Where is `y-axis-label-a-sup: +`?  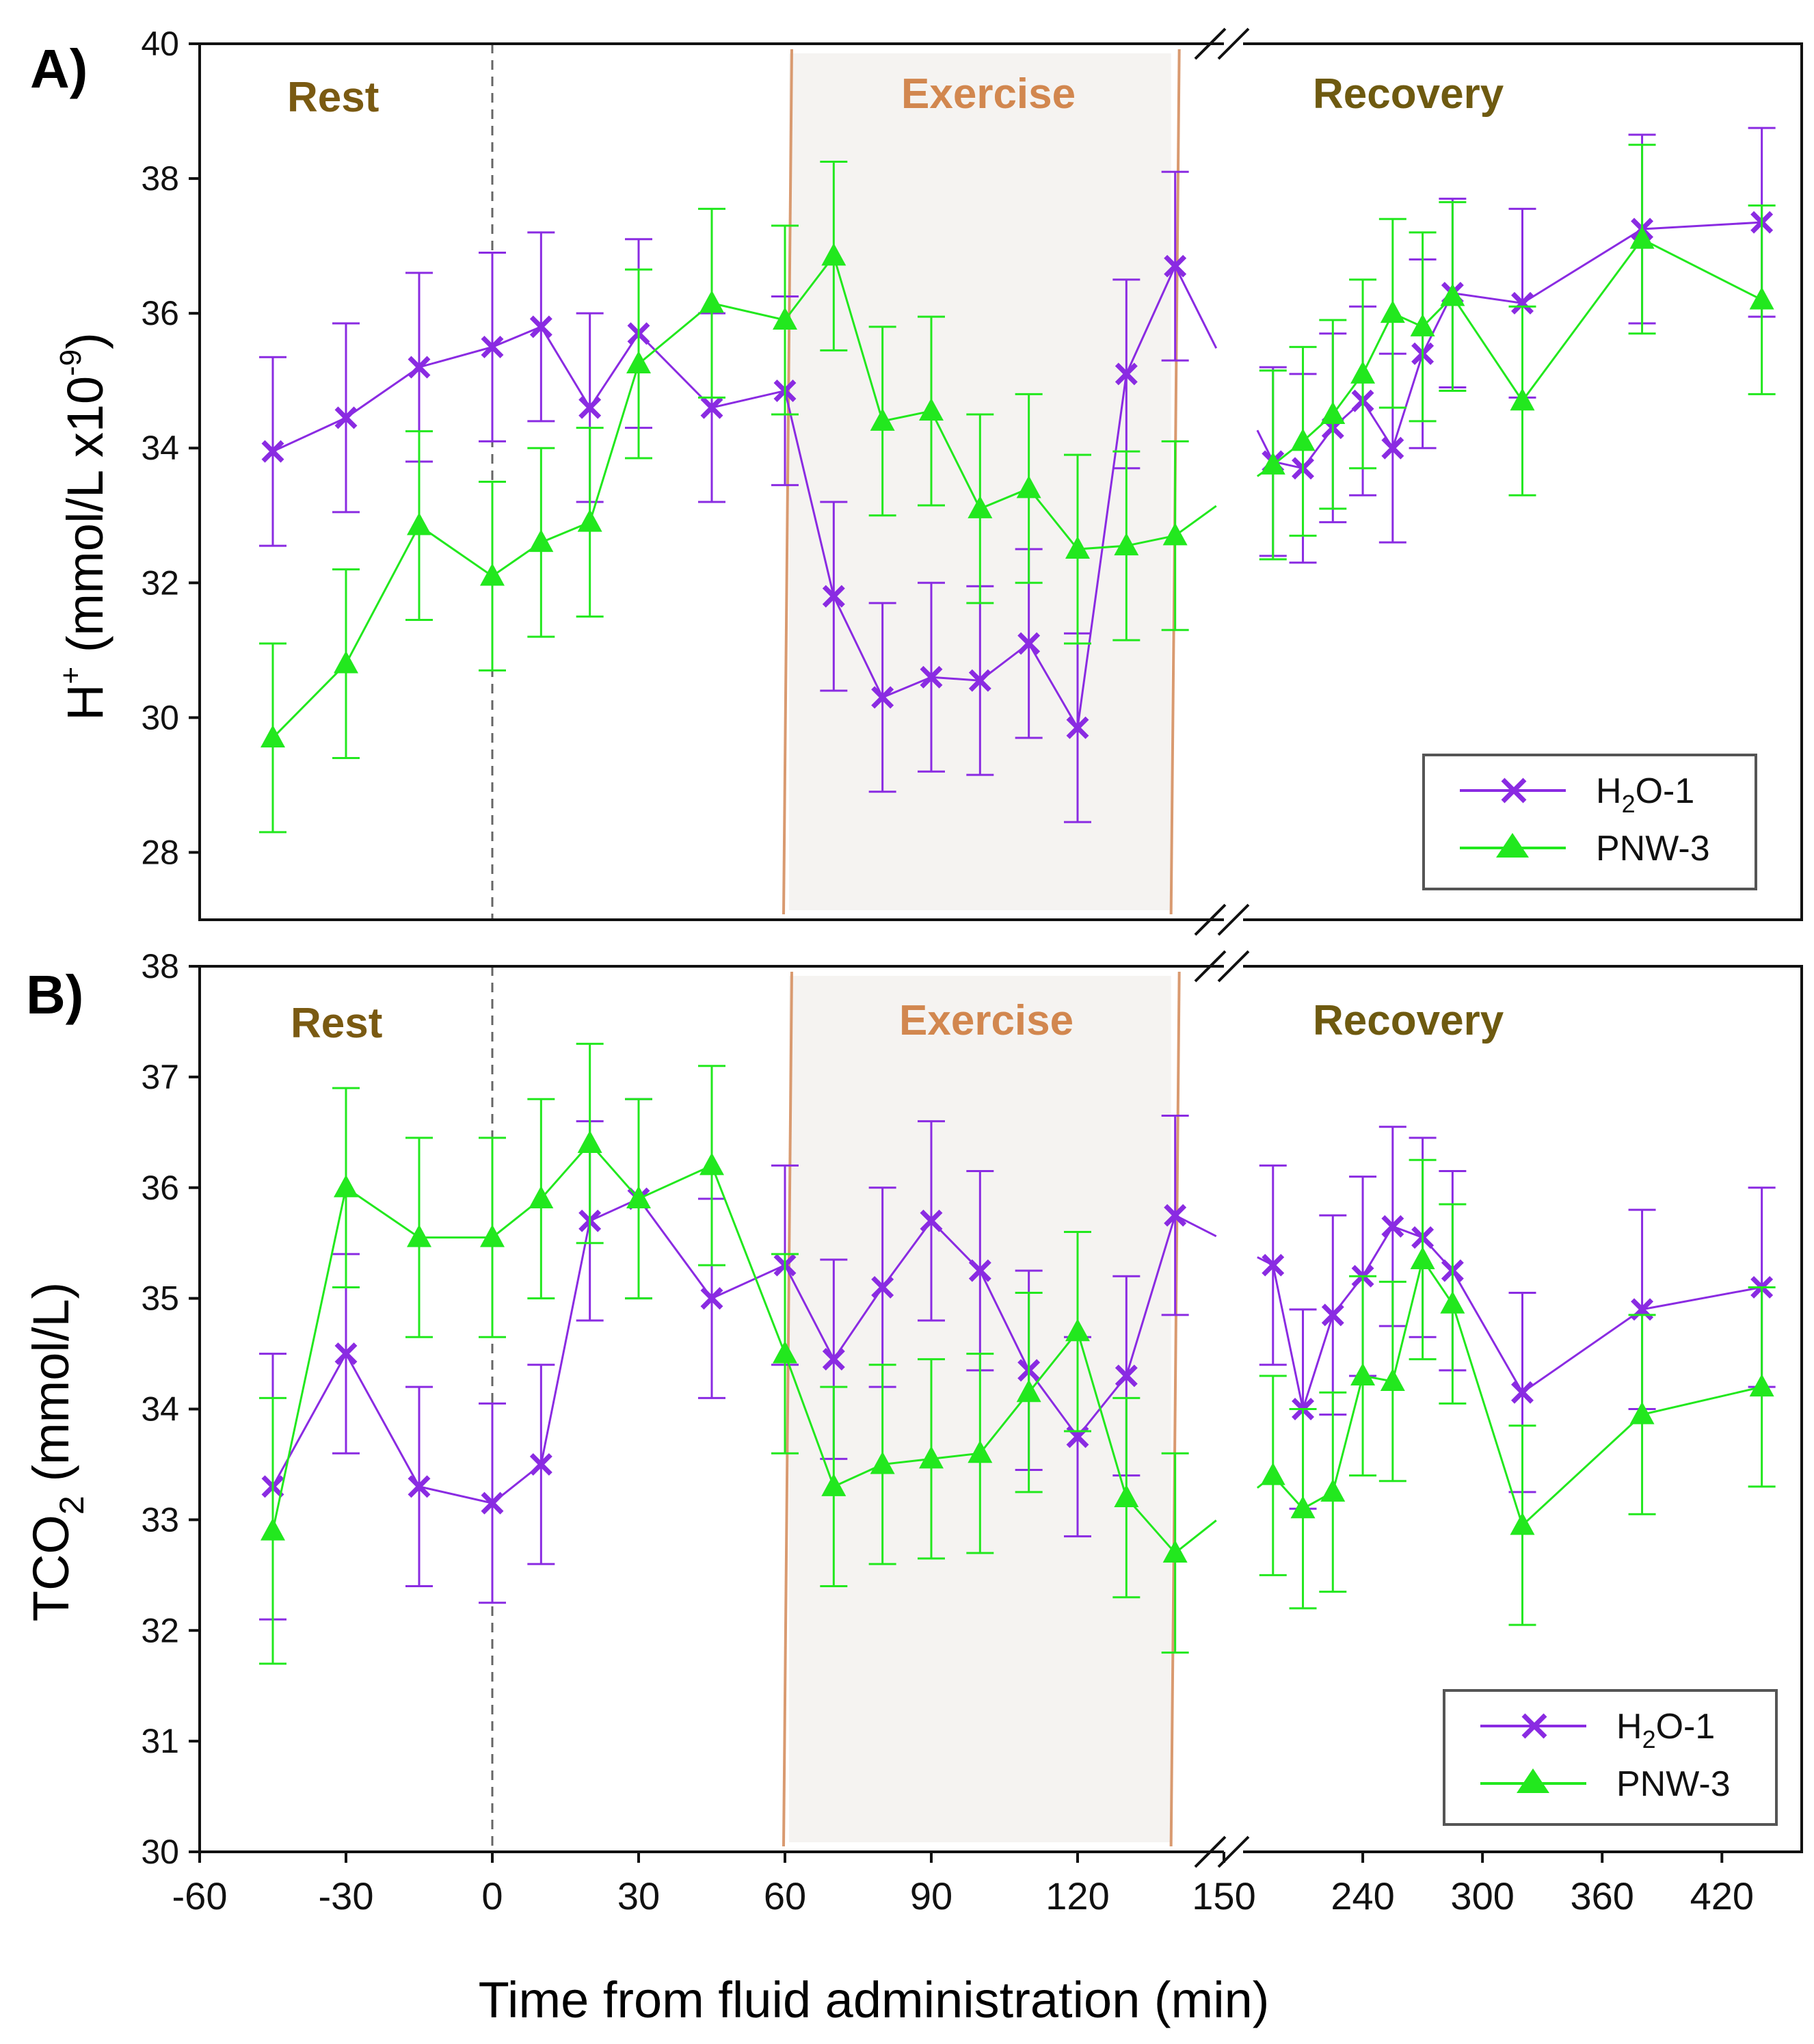
y-axis-label-a-sup: + is located at coordinates (71, 676).